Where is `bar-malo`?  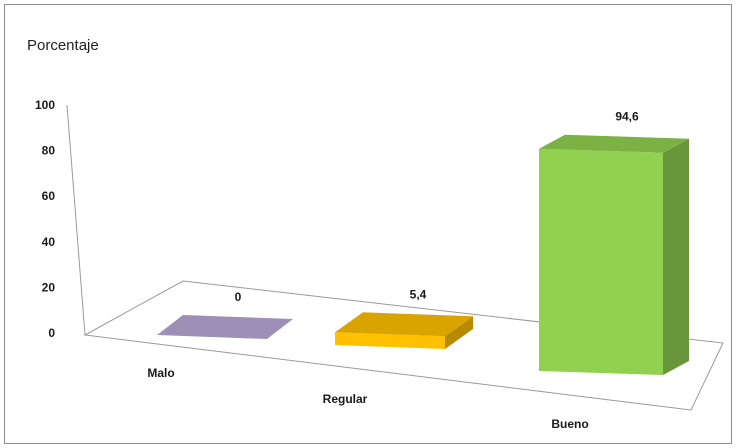 bar-malo is located at coordinates (225, 327).